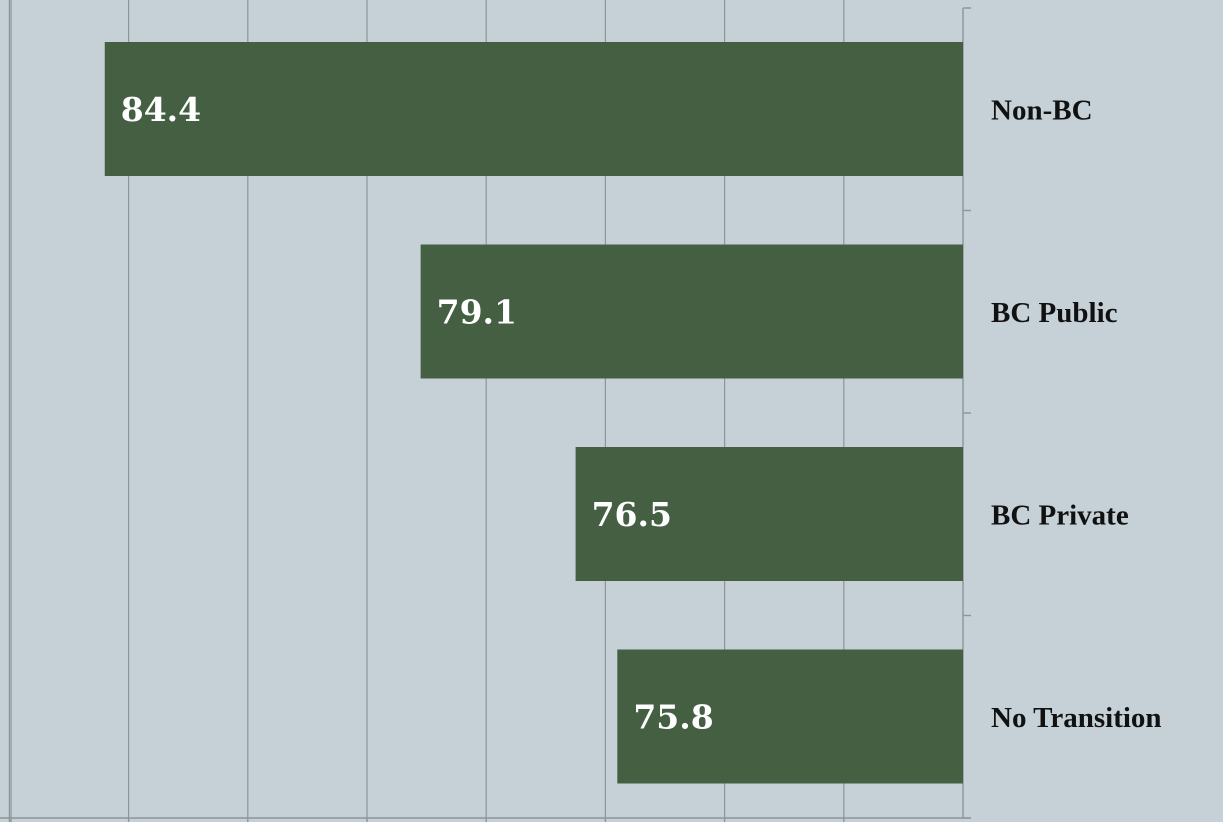  What do you see at coordinates (1060, 515) in the screenshot?
I see `category-label: BC Private` at bounding box center [1060, 515].